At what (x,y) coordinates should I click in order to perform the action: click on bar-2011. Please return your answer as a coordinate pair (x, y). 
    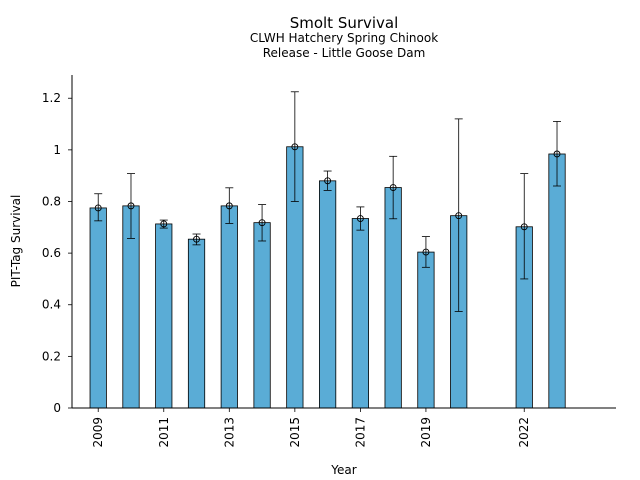
    Looking at the image, I should click on (164, 316).